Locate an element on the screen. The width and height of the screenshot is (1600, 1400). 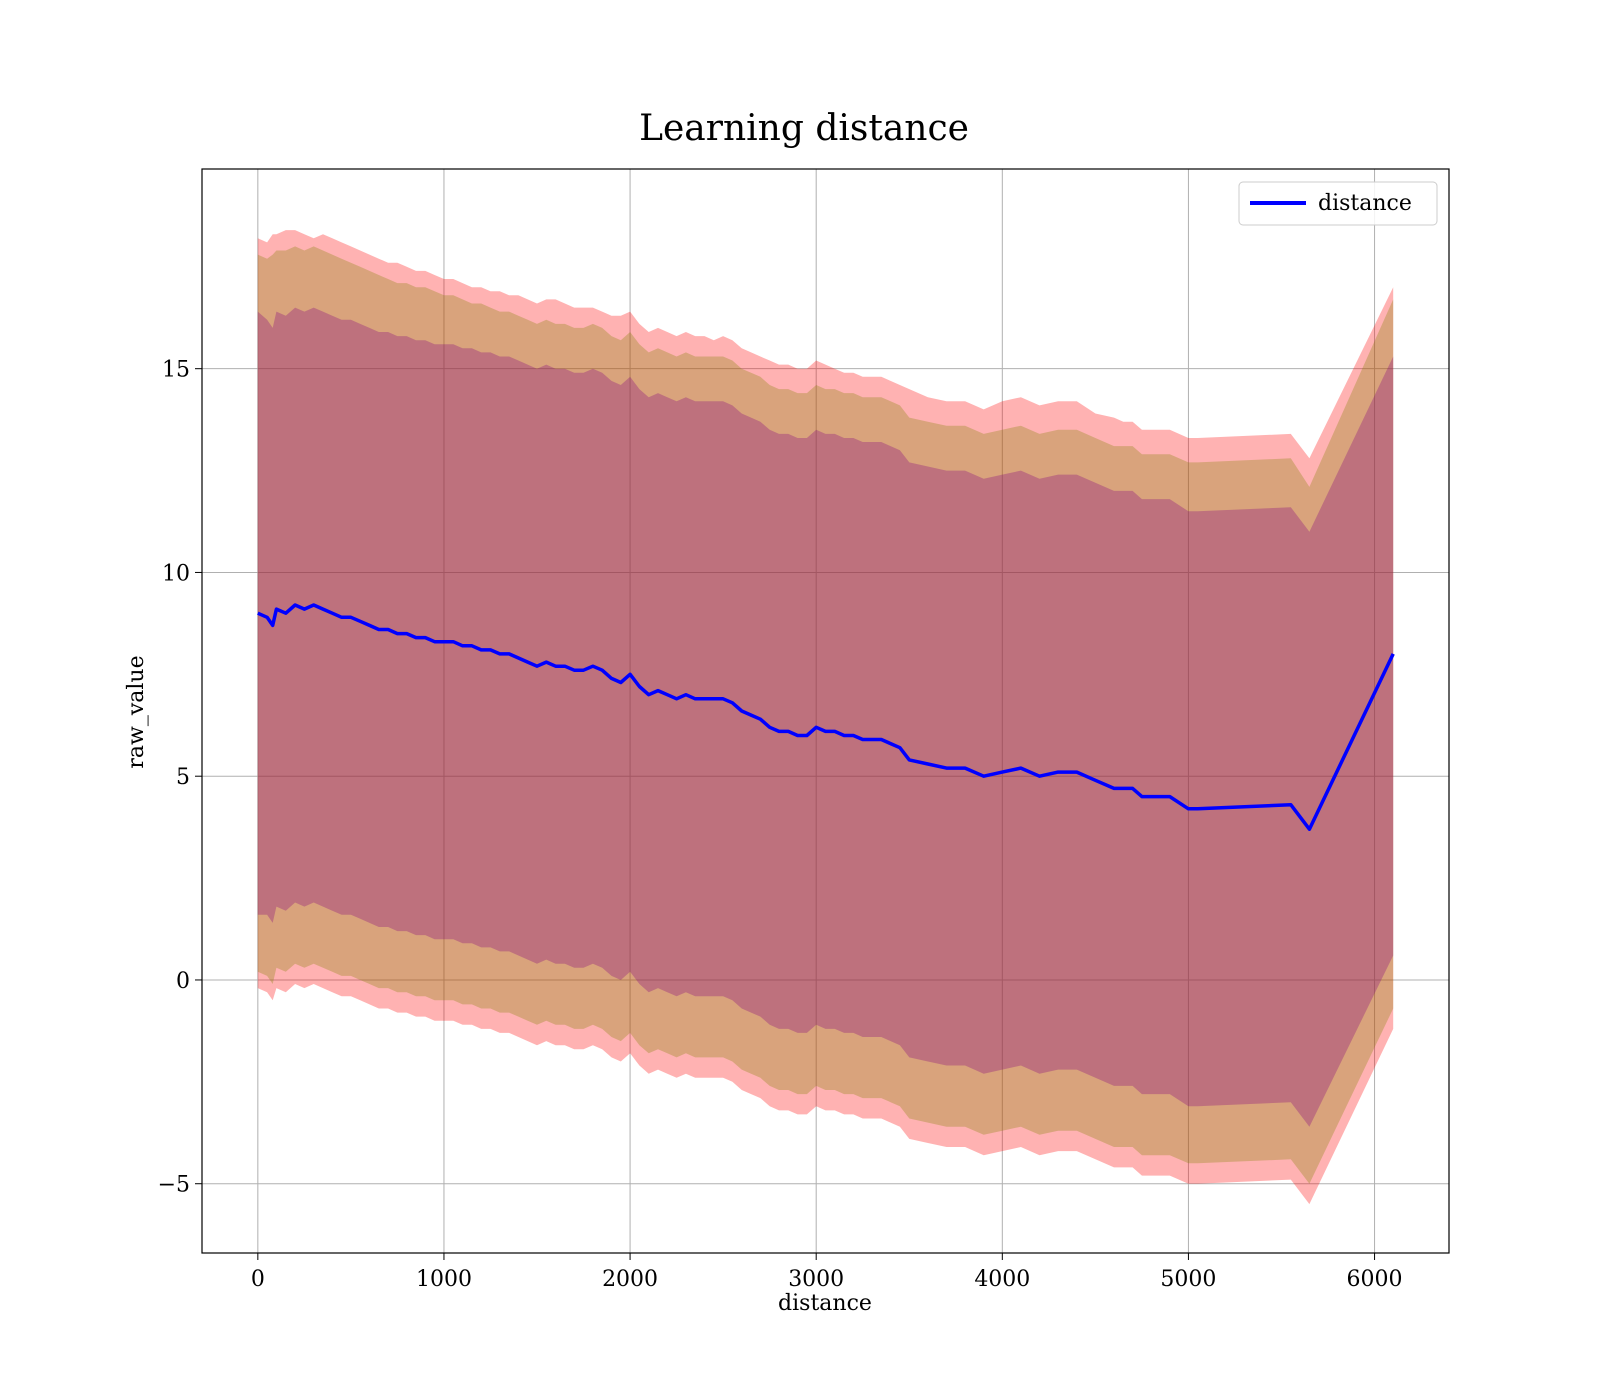
legend-box is located at coordinates (1338, 203).